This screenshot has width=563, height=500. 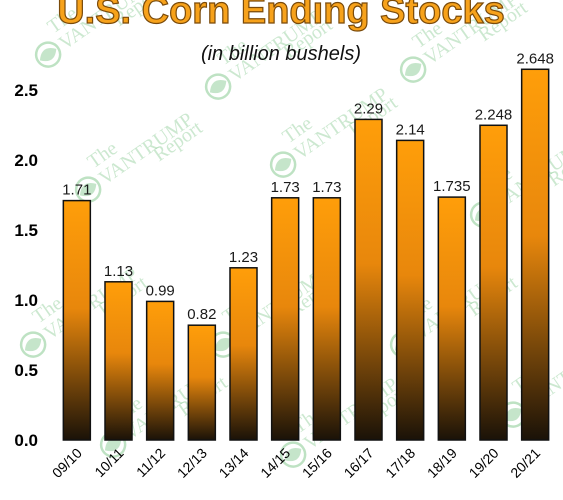 I want to click on x-tick-label: 12/13, so click(x=192, y=463).